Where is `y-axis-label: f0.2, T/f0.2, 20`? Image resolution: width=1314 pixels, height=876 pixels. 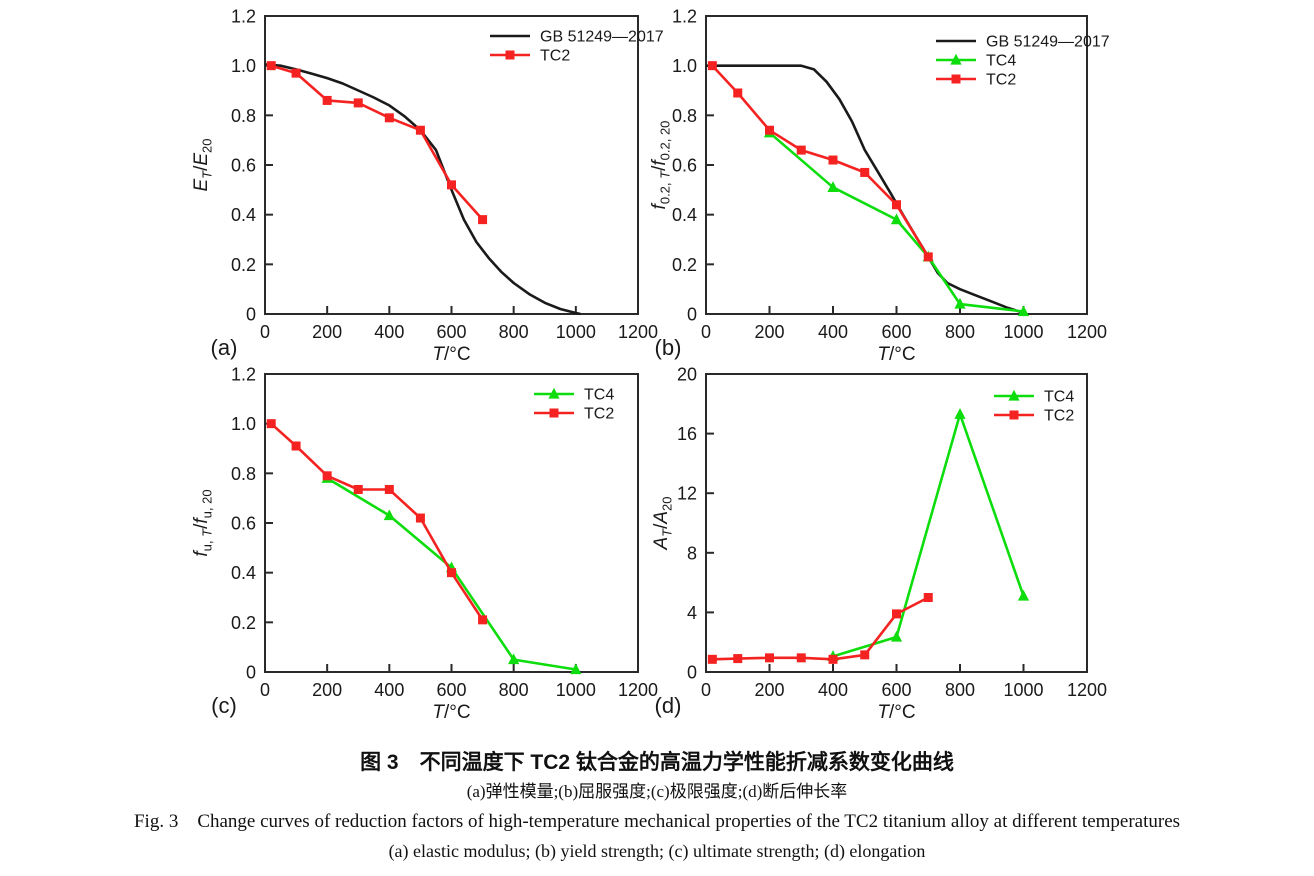
y-axis-label: f0.2, T/f0.2, 20 is located at coordinates (661, 165).